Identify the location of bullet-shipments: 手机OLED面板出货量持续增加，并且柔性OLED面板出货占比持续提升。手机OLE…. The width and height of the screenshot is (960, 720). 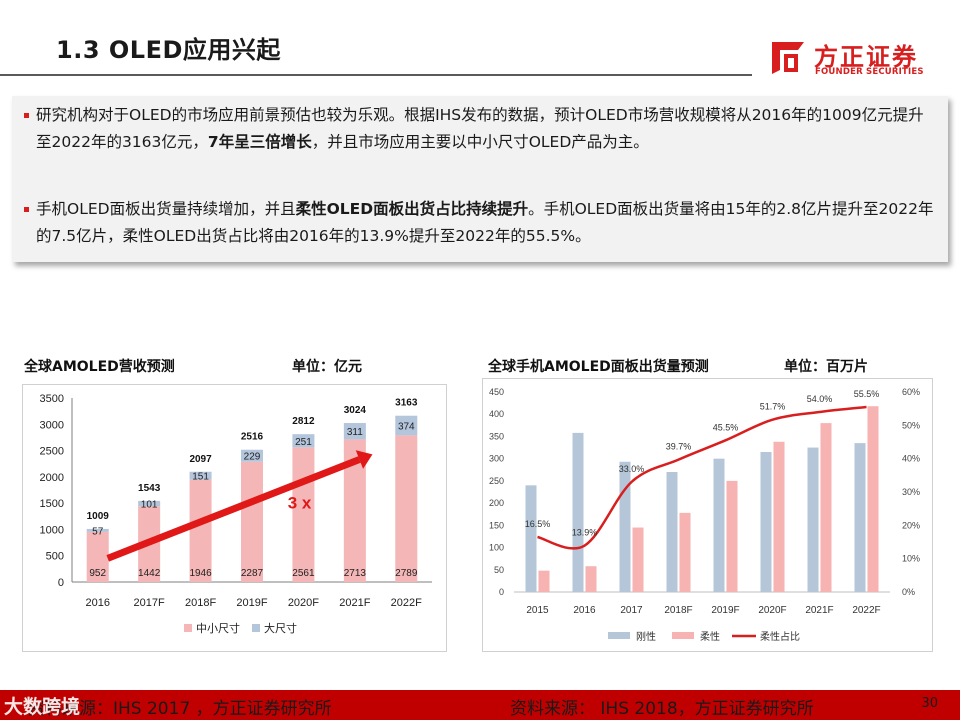
(481, 223).